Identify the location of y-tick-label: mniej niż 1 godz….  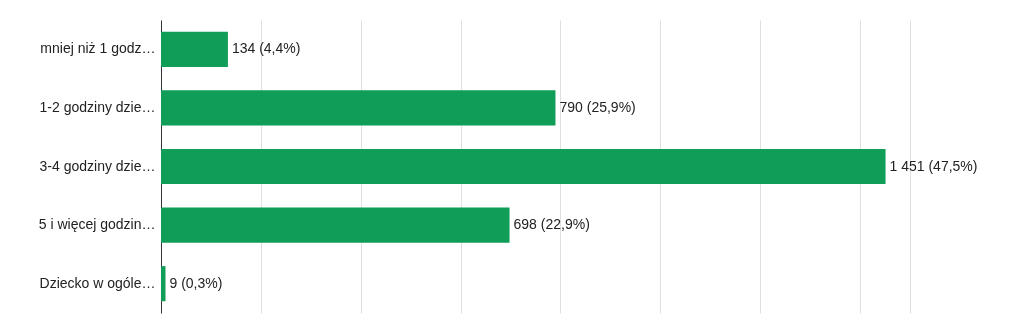
(98, 48).